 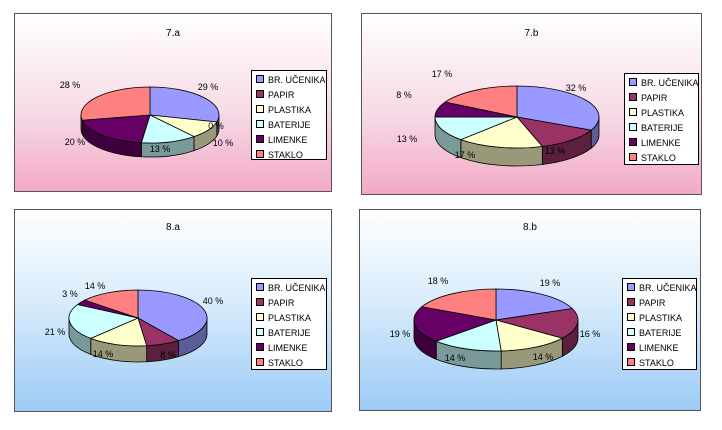 I want to click on data-label-3: 10 %, so click(x=223, y=143).